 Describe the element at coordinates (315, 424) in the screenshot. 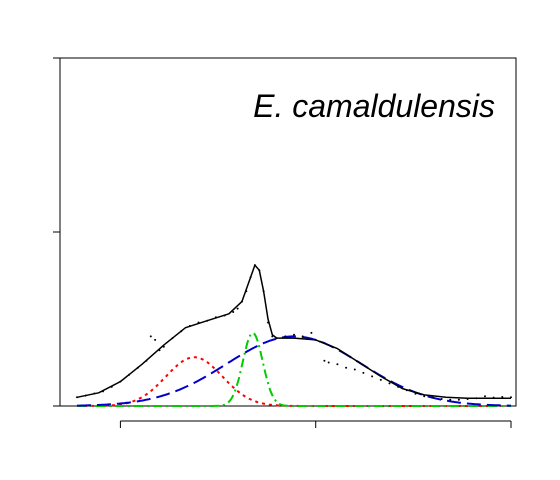

I see `x-axis-ticks` at that location.